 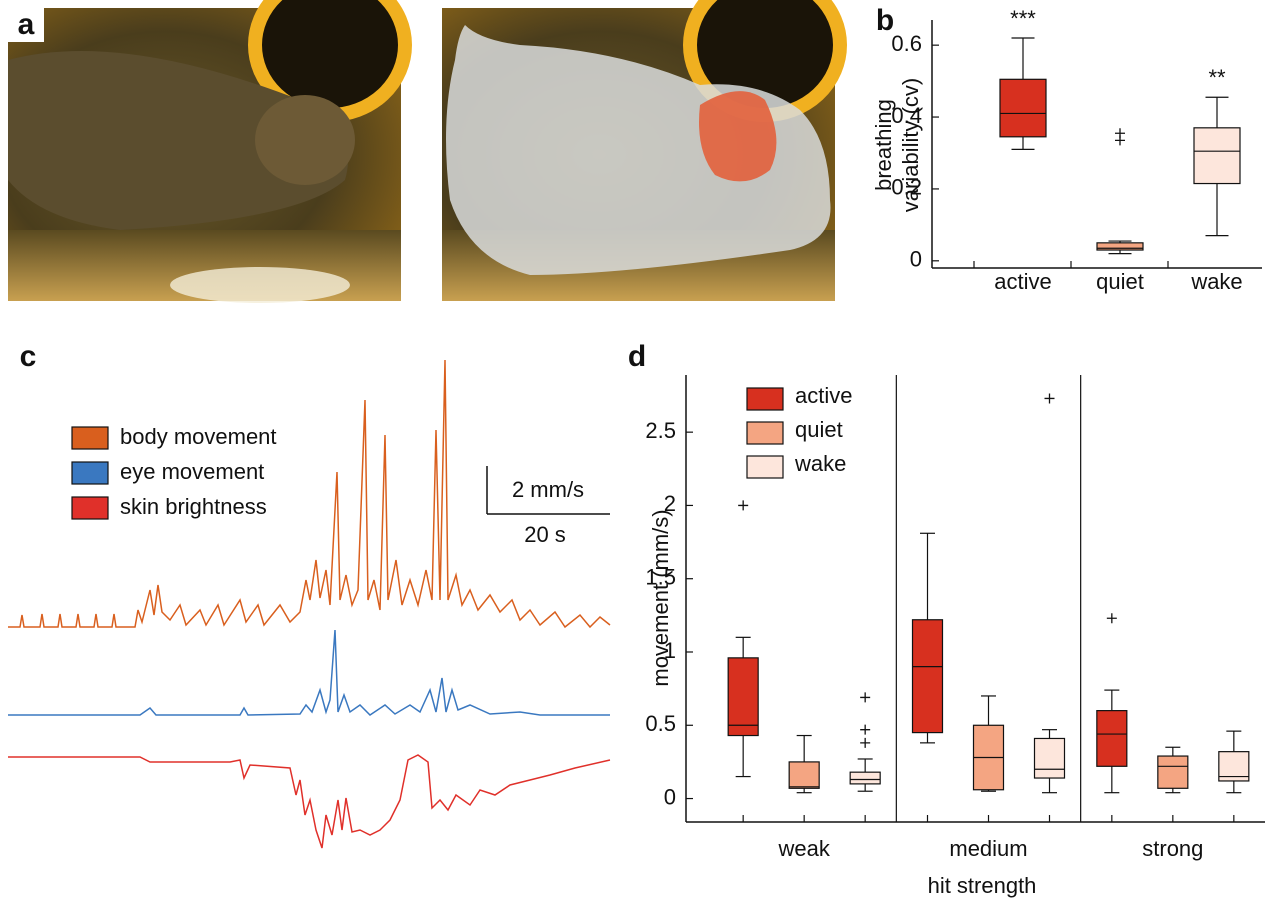 What do you see at coordinates (644, 150) in the screenshot?
I see `photo-right` at bounding box center [644, 150].